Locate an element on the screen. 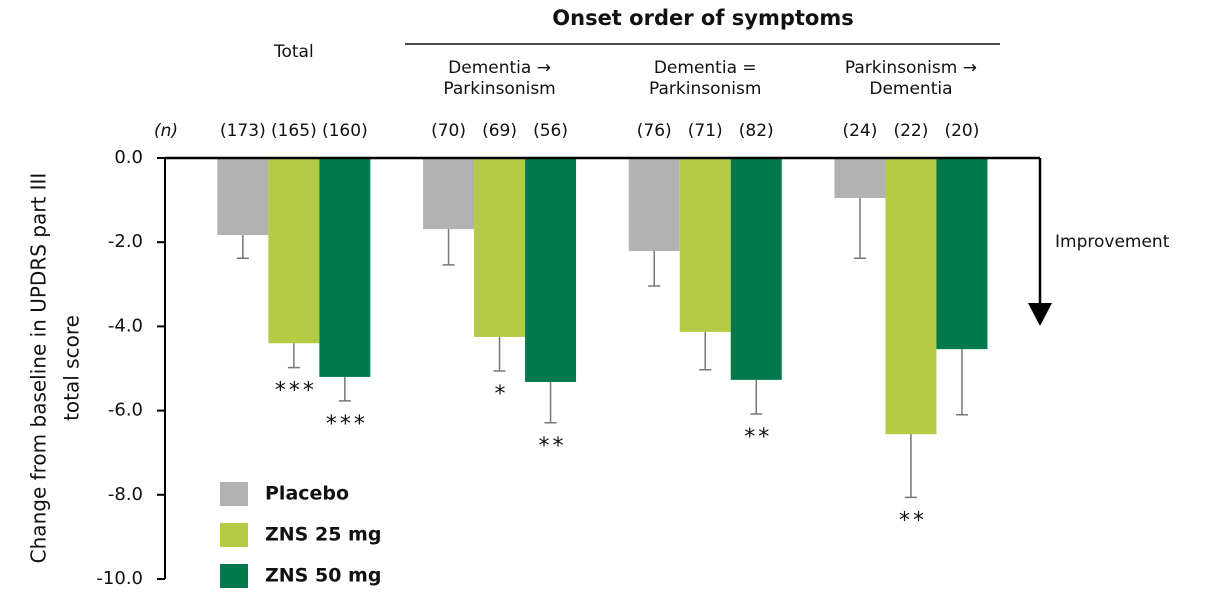  n-label: (173) is located at coordinates (243, 131).